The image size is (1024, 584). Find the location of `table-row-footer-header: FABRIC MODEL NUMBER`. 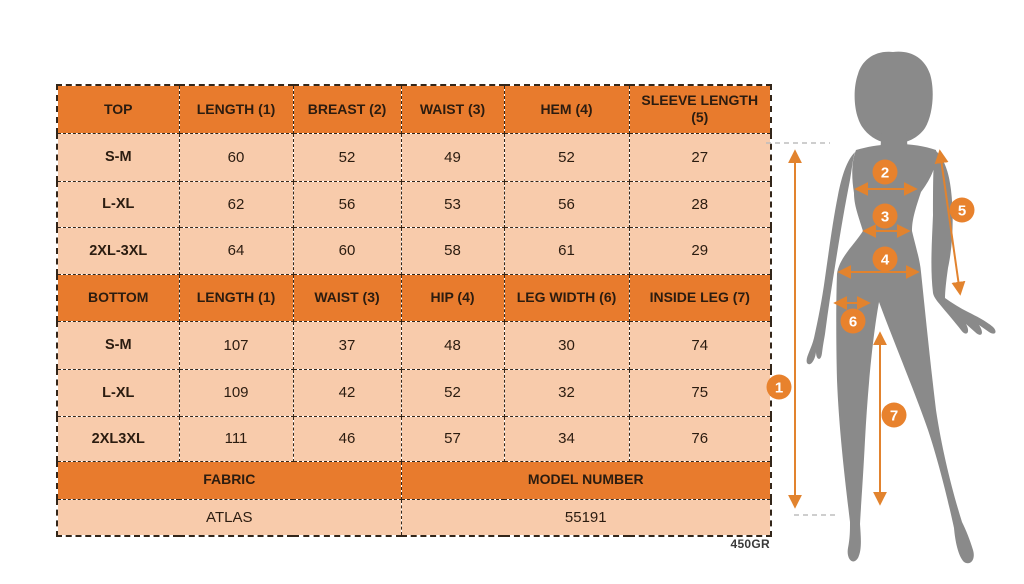

table-row-footer-header: FABRIC MODEL NUMBER is located at coordinates (414, 480).